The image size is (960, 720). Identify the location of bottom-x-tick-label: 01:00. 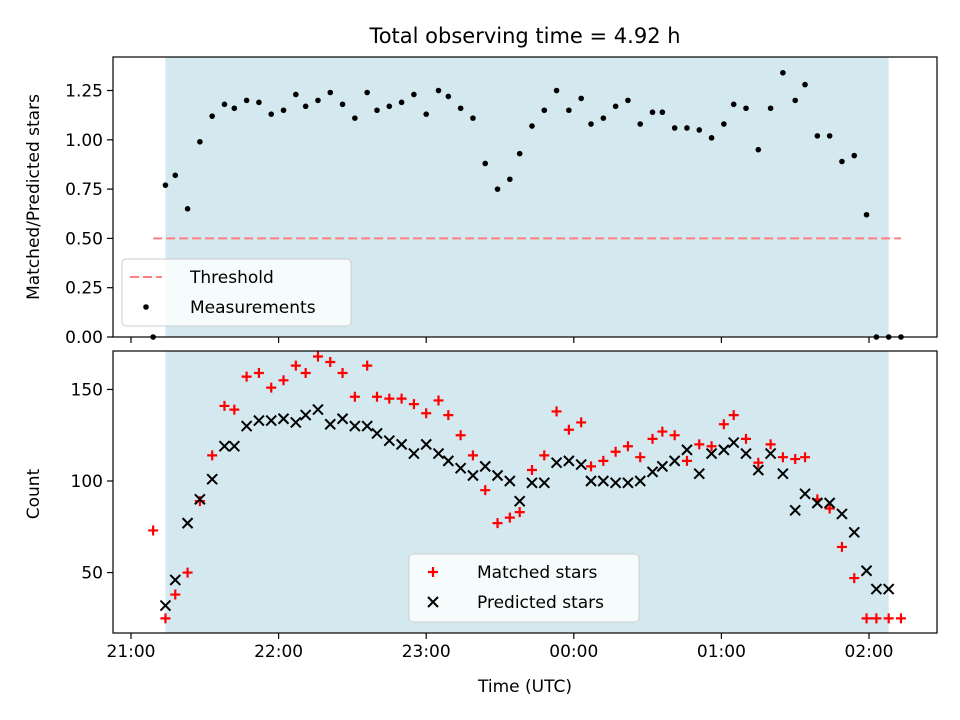
(721, 652).